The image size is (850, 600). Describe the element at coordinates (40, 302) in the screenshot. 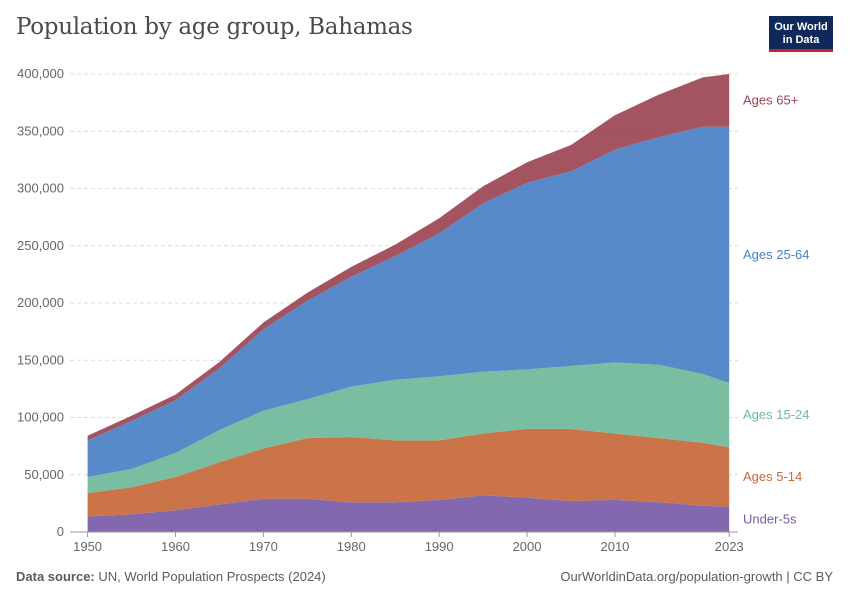

I see `y-tick-label: 200,000` at that location.